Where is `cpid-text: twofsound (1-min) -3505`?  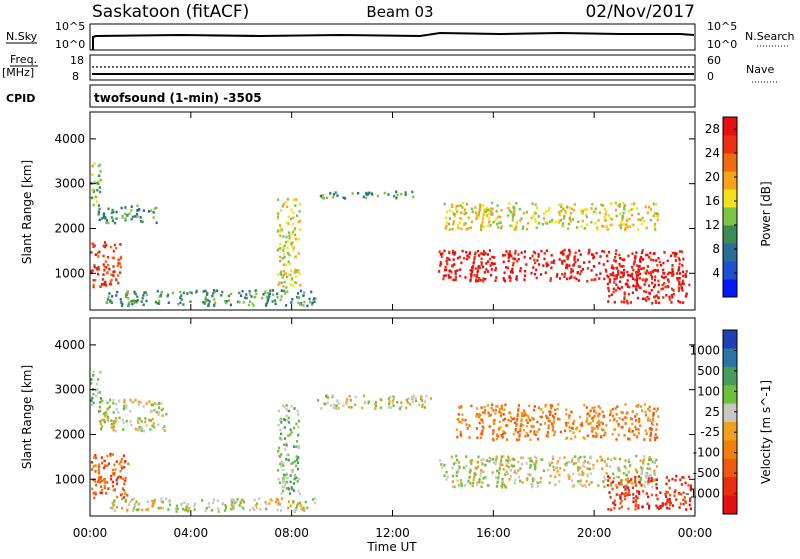
cpid-text: twofsound (1-min) -3505 is located at coordinates (178, 98).